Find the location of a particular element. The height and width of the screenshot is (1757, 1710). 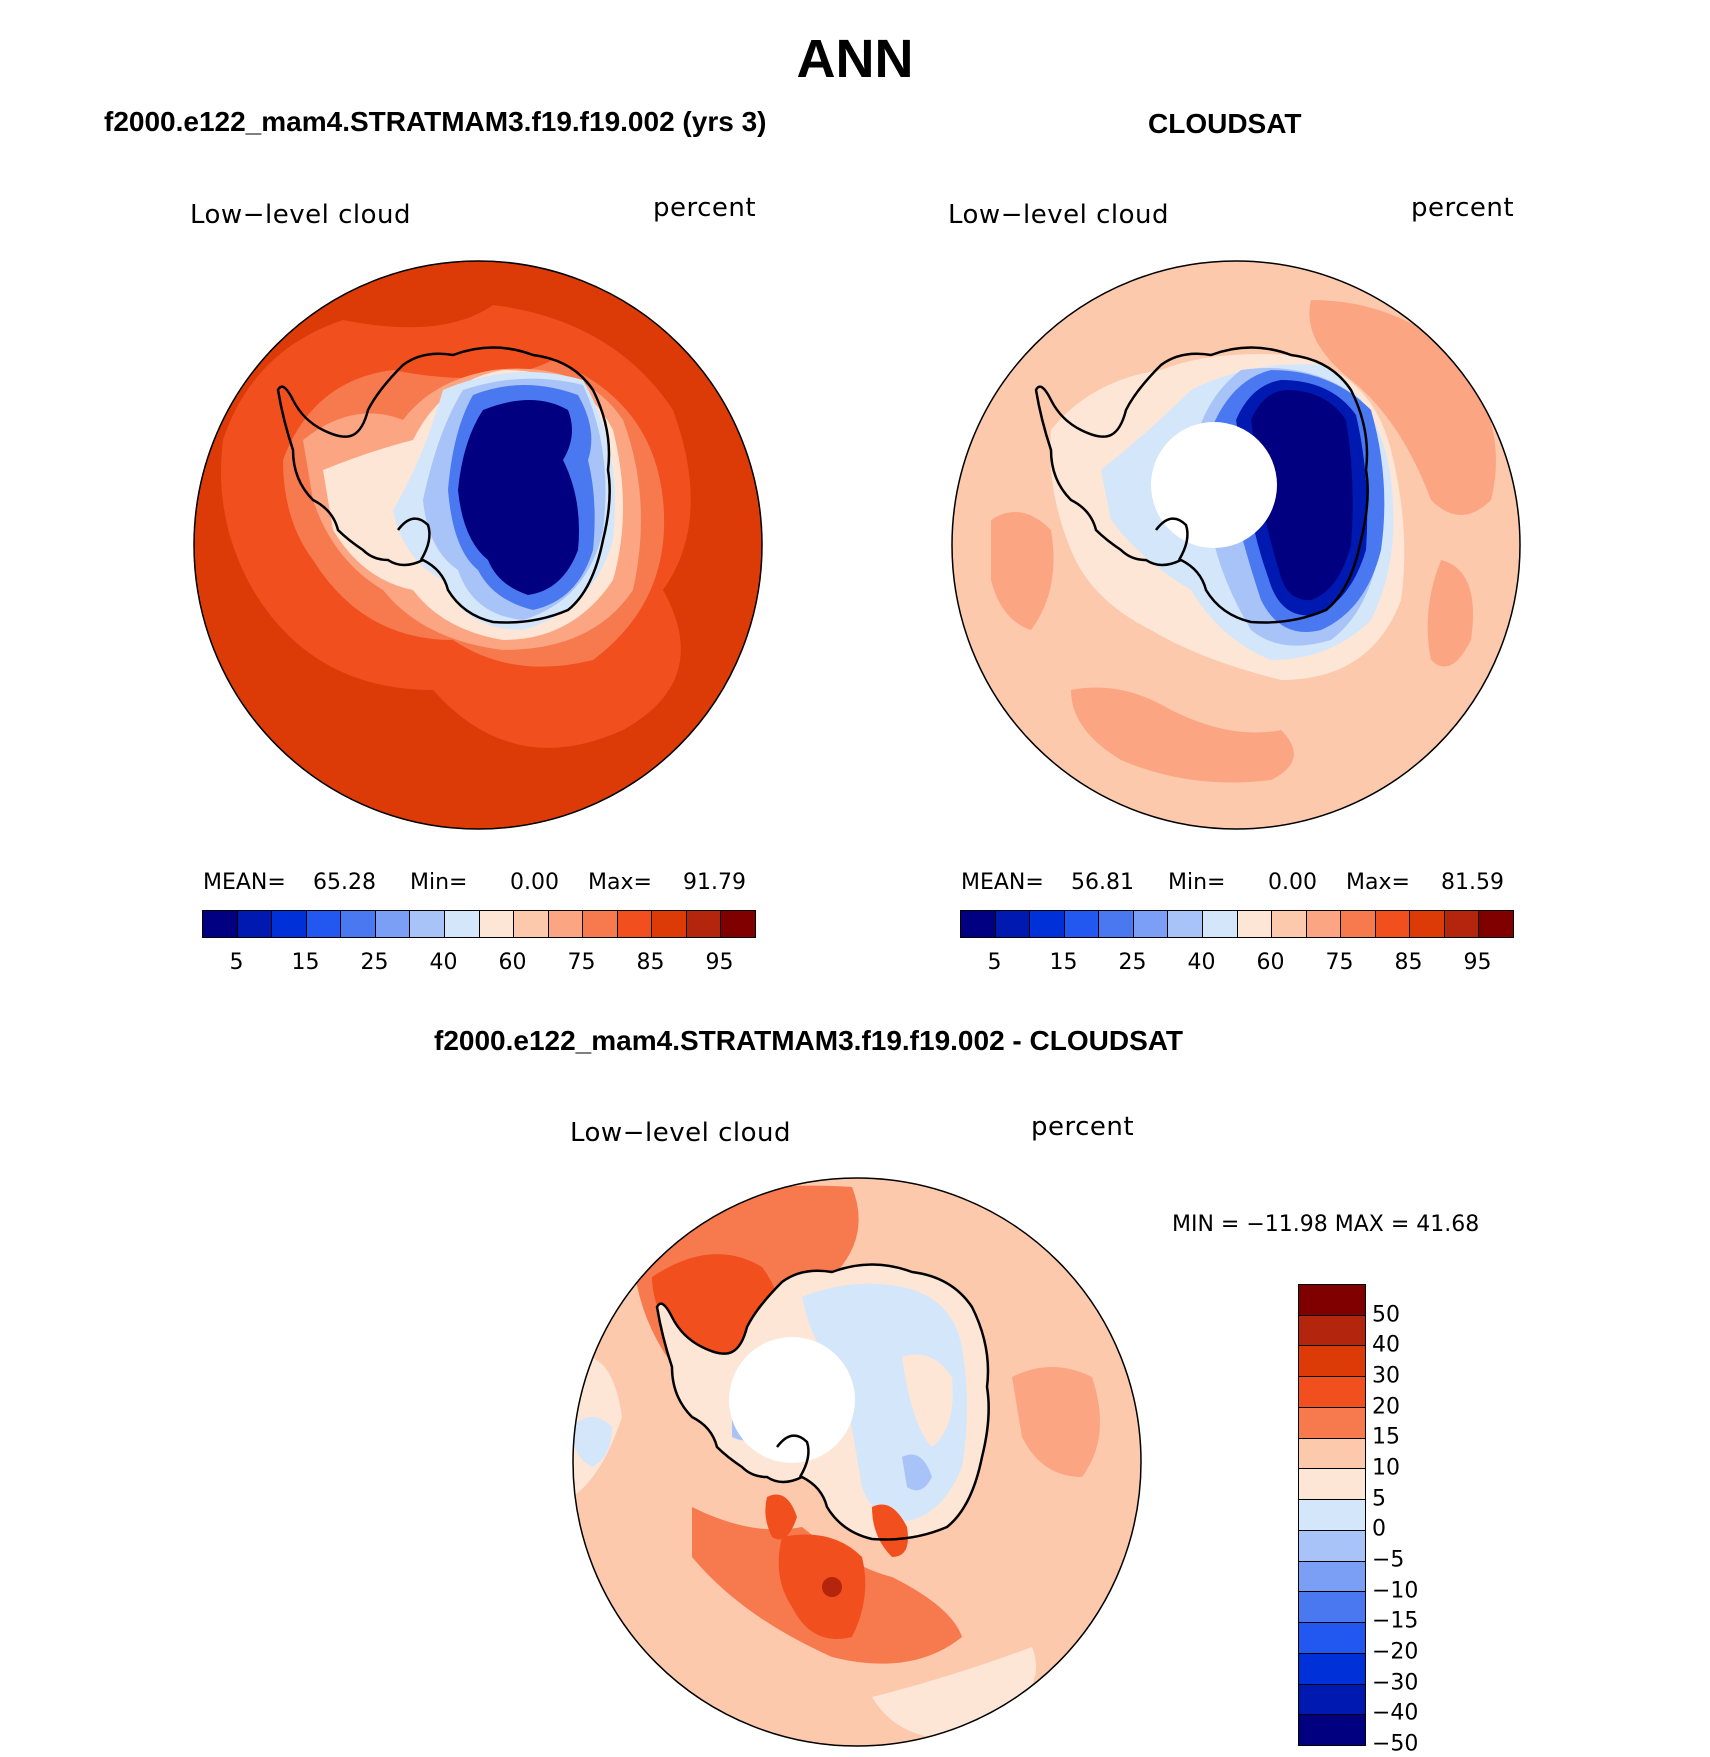

obs-min-value: 0.00 is located at coordinates (1292, 882).